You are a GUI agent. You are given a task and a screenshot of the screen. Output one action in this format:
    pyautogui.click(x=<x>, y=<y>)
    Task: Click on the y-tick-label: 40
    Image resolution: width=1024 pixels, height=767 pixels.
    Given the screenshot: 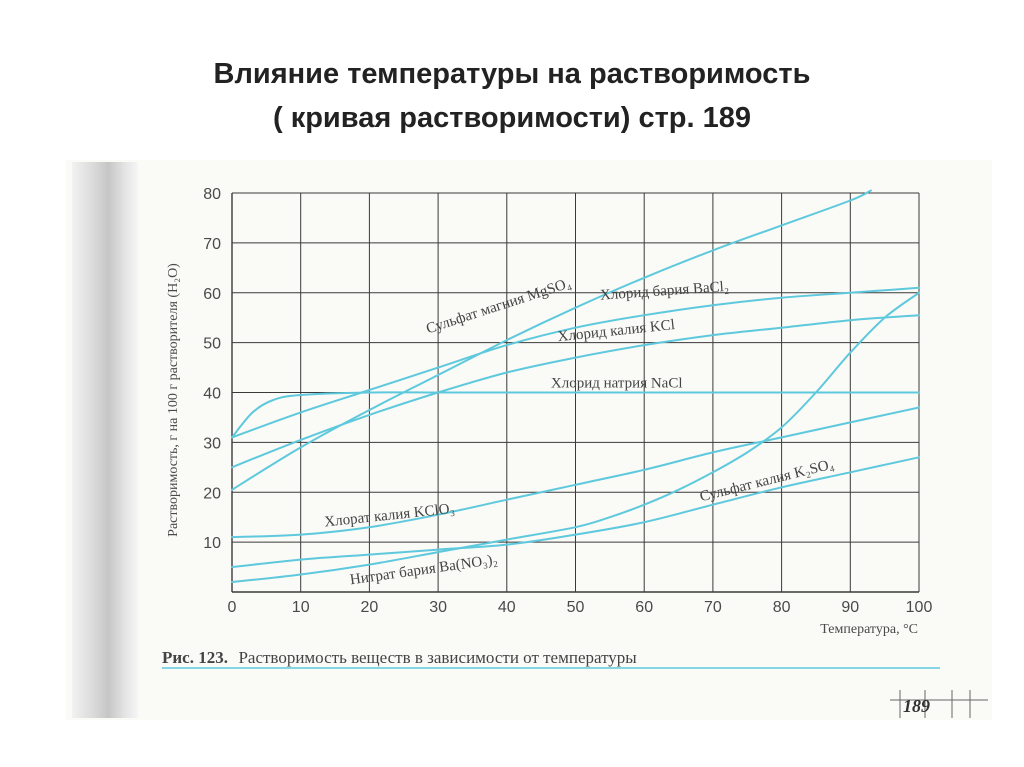 What is the action you would take?
    pyautogui.click(x=212, y=394)
    